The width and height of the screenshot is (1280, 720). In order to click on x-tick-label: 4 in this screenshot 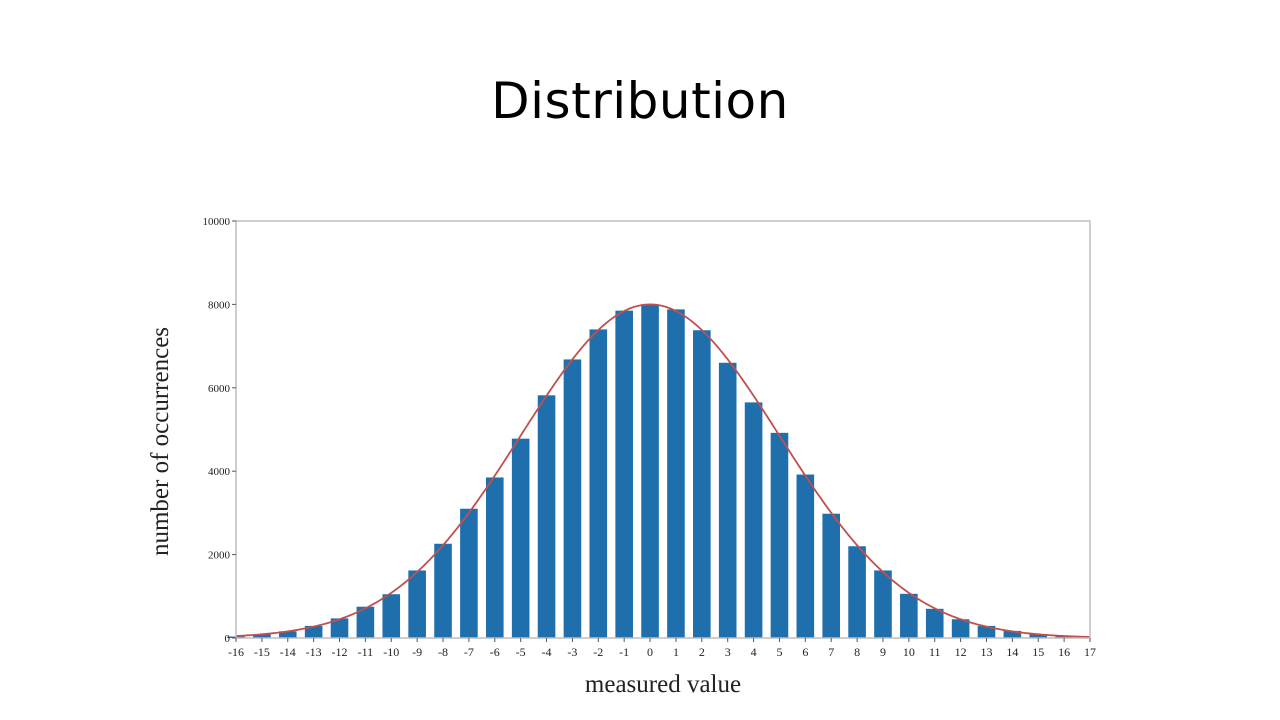, I will do `click(754, 652)`.